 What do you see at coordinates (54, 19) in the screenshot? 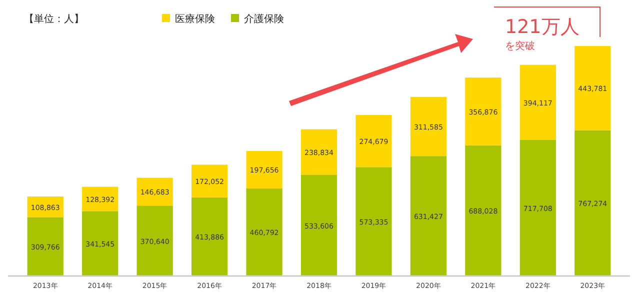
I see `text: 【単位：人】` at bounding box center [54, 19].